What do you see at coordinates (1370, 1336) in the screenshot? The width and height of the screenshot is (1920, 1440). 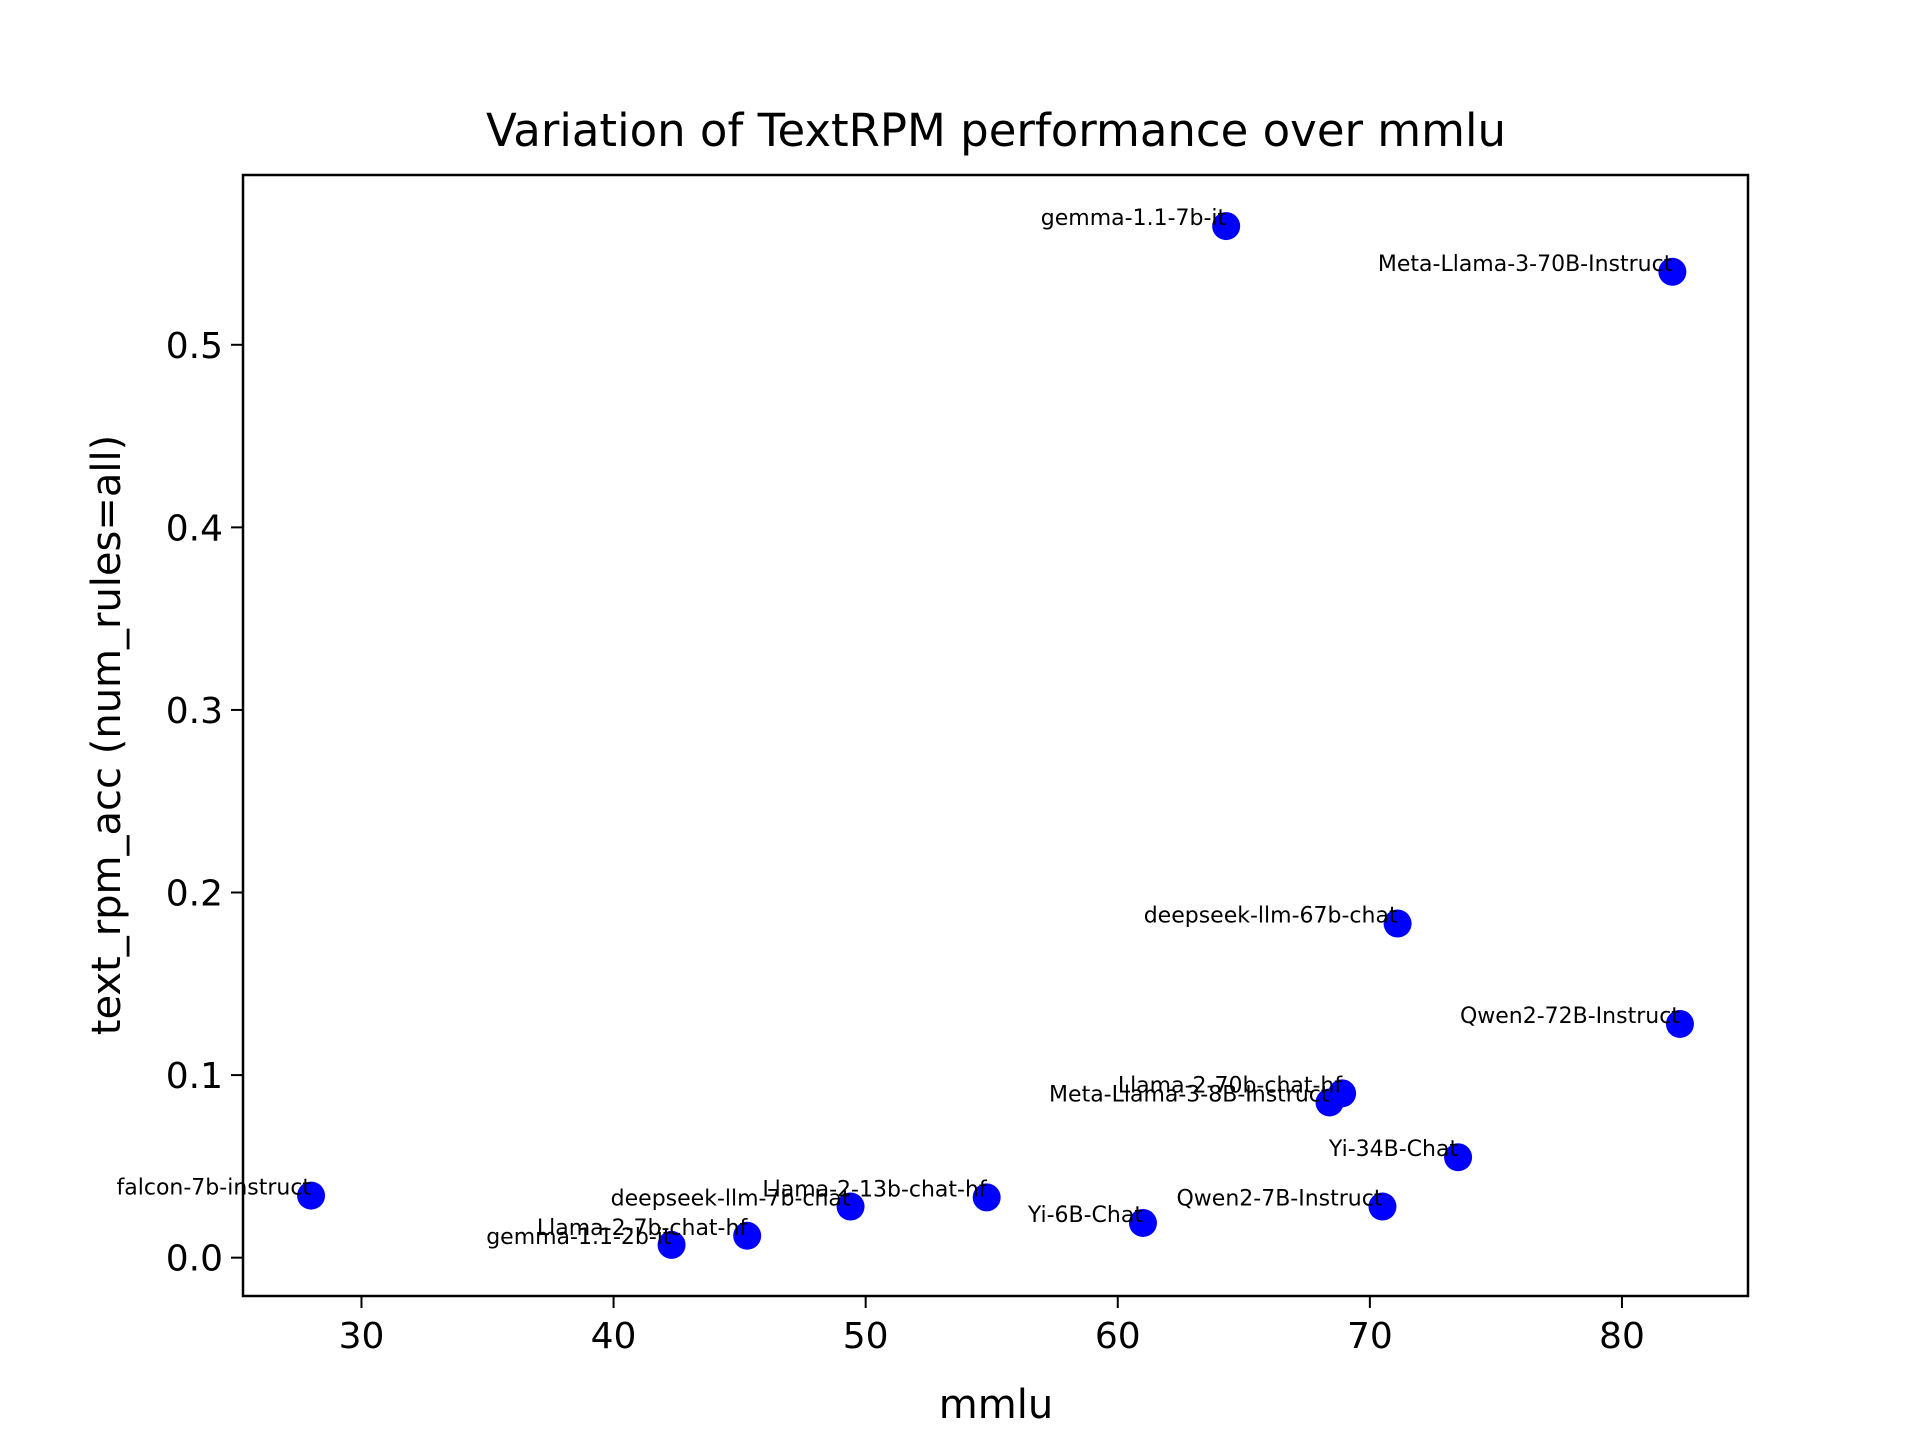 I see `x-tick-label: 70` at bounding box center [1370, 1336].